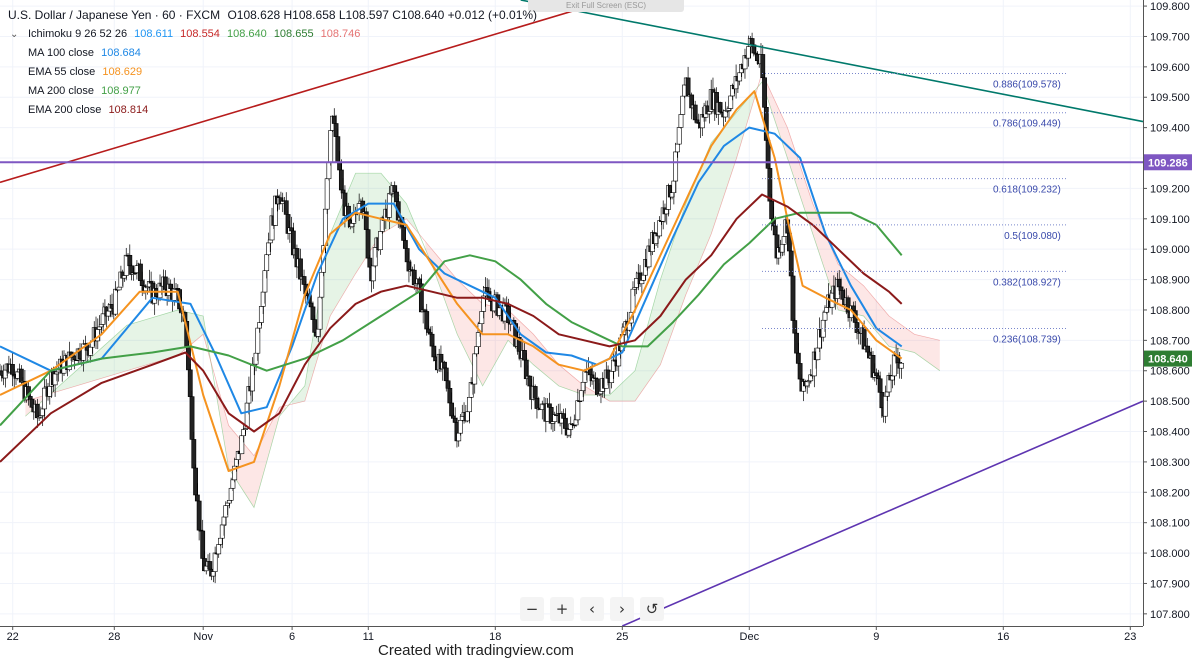 The image size is (1192, 667). Describe the element at coordinates (200, 34) in the screenshot. I see `ichimoku-value: 108.554` at that location.